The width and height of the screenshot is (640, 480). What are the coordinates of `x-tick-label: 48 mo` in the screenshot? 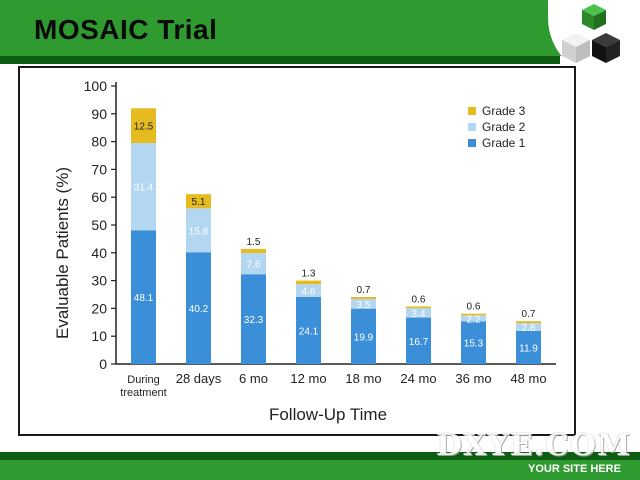 It's located at (528, 378).